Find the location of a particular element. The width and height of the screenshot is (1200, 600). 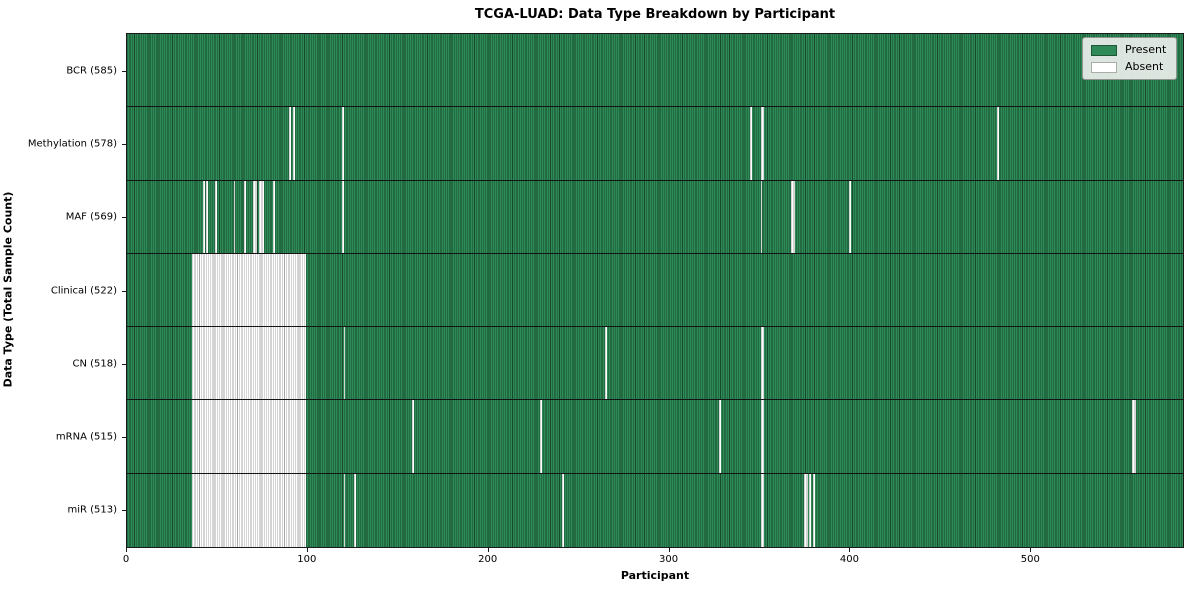

y-tick-label-MAF: MAF (569) is located at coordinates (91, 217).